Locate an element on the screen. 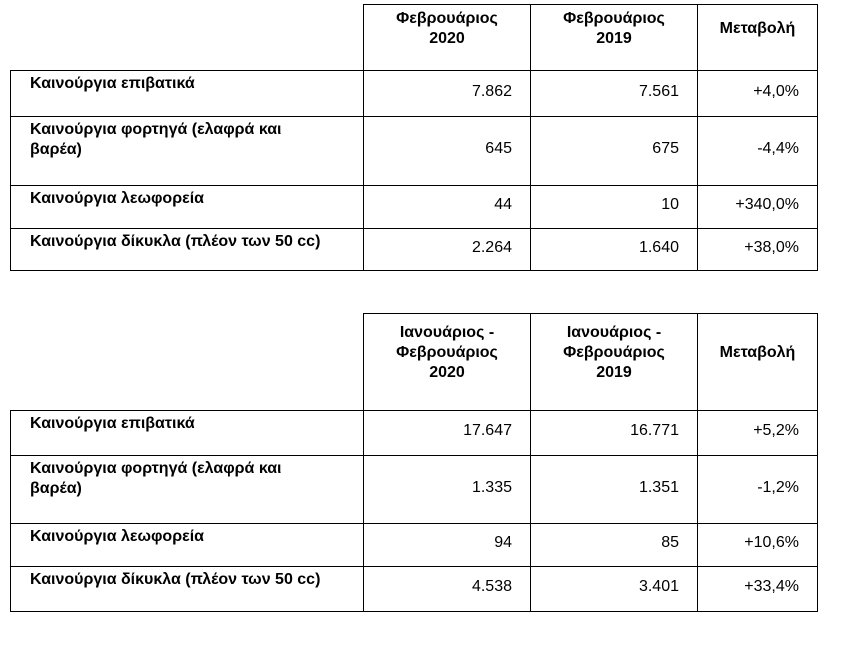 This screenshot has height=653, width=855. value-previous-cell: 16.771 is located at coordinates (614, 433).